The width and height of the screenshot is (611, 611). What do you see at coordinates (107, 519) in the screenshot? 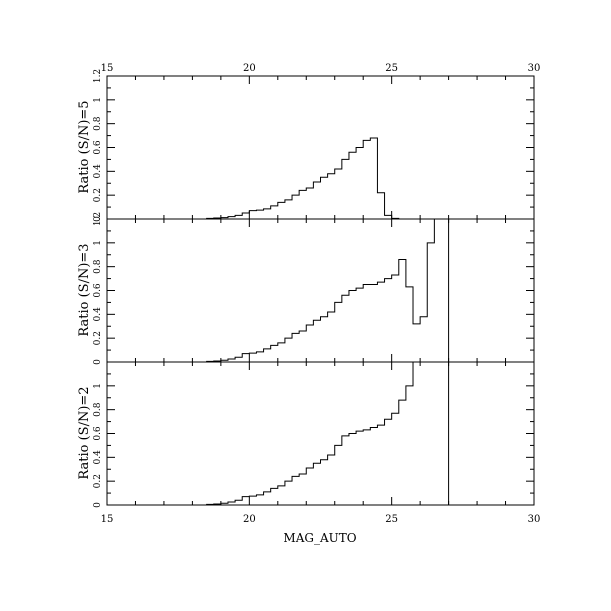
I see `x-tick-label-bottom: 15` at bounding box center [107, 519].